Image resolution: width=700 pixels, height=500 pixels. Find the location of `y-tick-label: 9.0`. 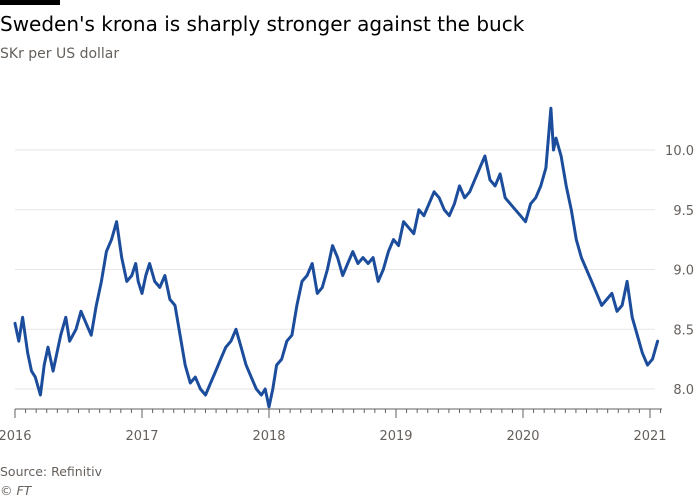

y-tick-label: 9.0 is located at coordinates (683, 271).